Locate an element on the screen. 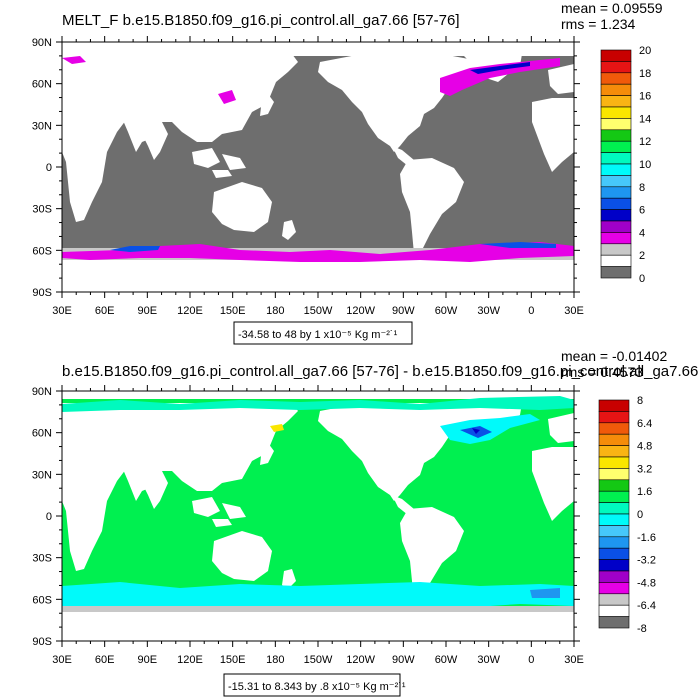  x-tick-label-2-4: 150E is located at coordinates (233, 660).